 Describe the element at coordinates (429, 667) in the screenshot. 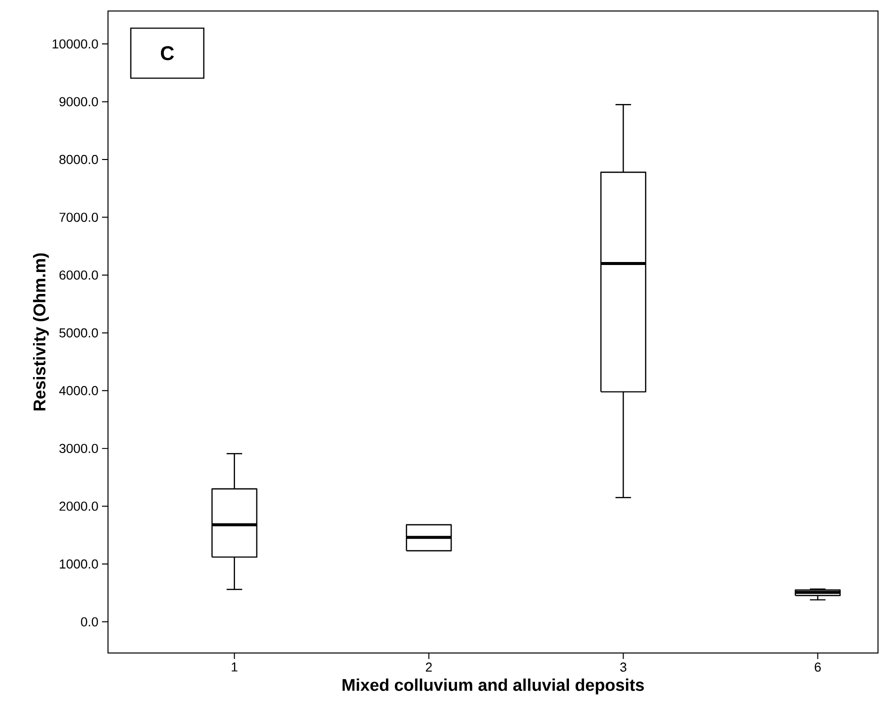

I see `x-tick-label: 2` at that location.